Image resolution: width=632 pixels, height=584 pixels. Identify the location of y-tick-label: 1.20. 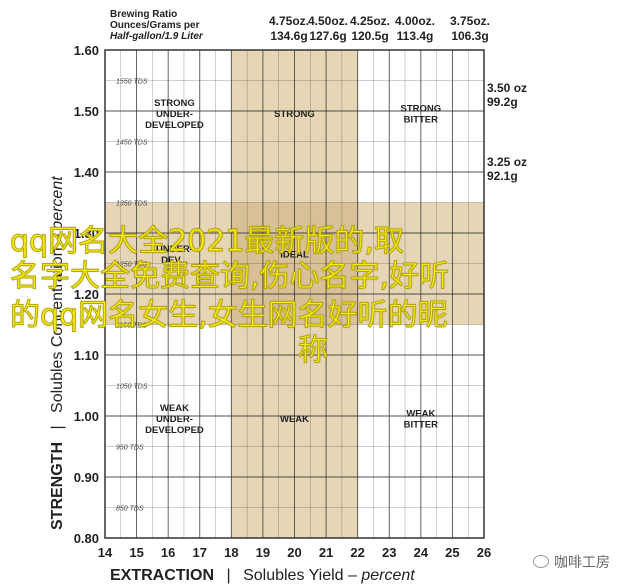
(86, 294).